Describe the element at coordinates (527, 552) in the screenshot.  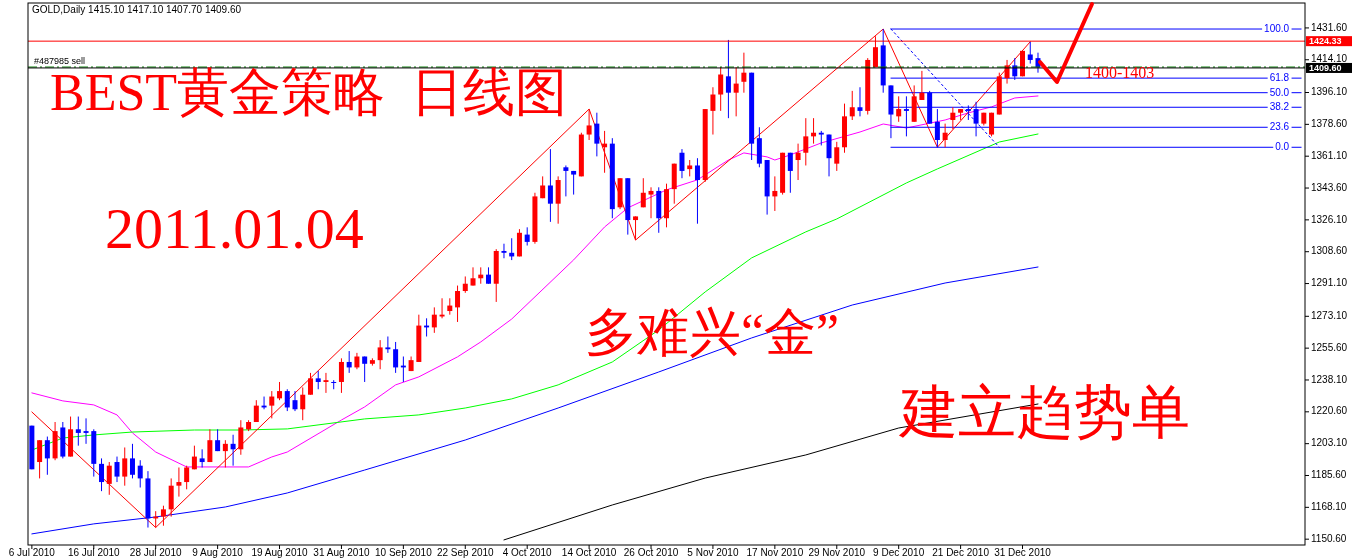
I see `x-tick-label: 4 Oct 2010` at that location.